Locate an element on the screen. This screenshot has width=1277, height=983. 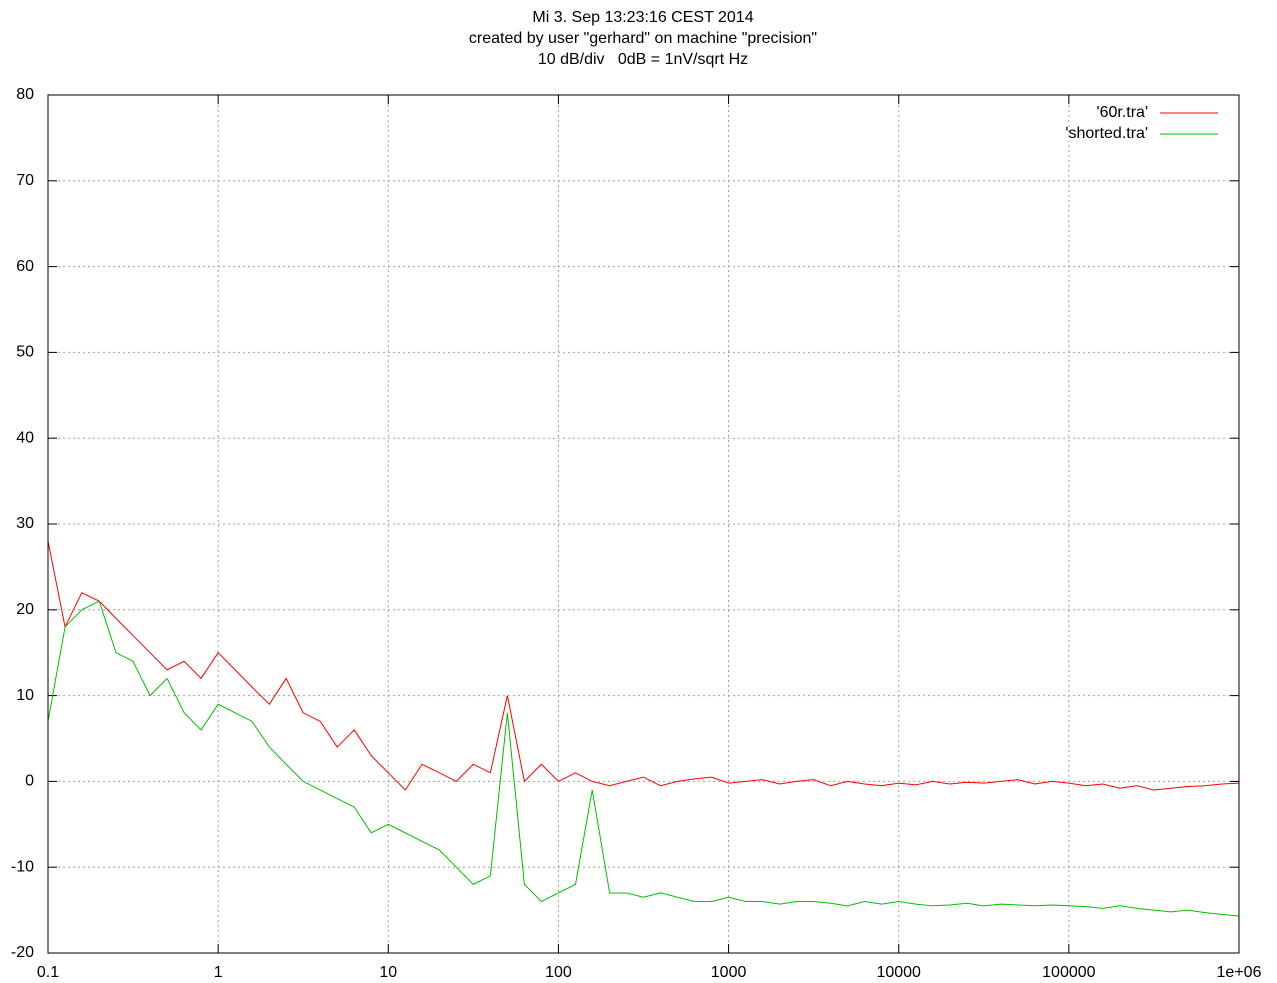
y-tick-label: 50 is located at coordinates (25, 352).